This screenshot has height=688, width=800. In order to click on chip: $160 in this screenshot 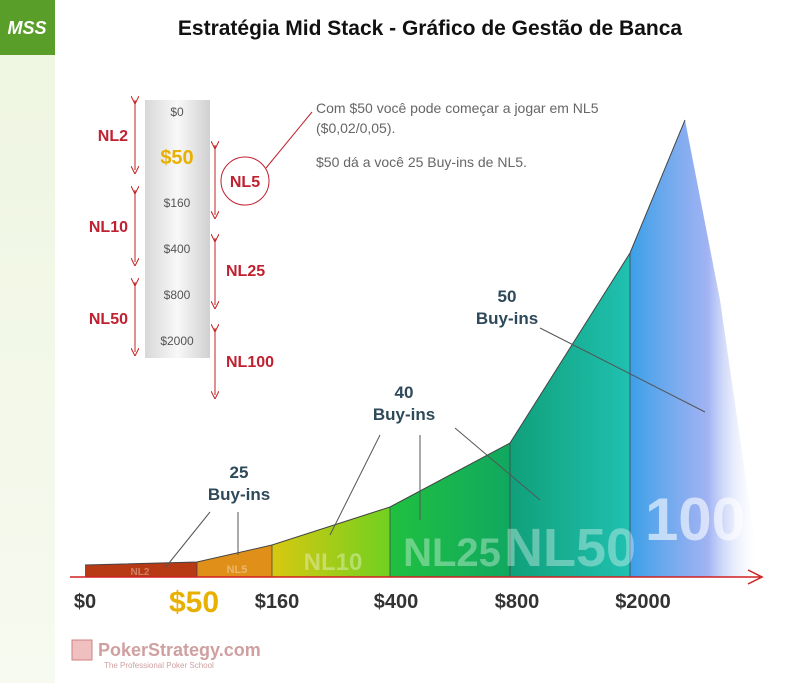, I will do `click(177, 203)`.